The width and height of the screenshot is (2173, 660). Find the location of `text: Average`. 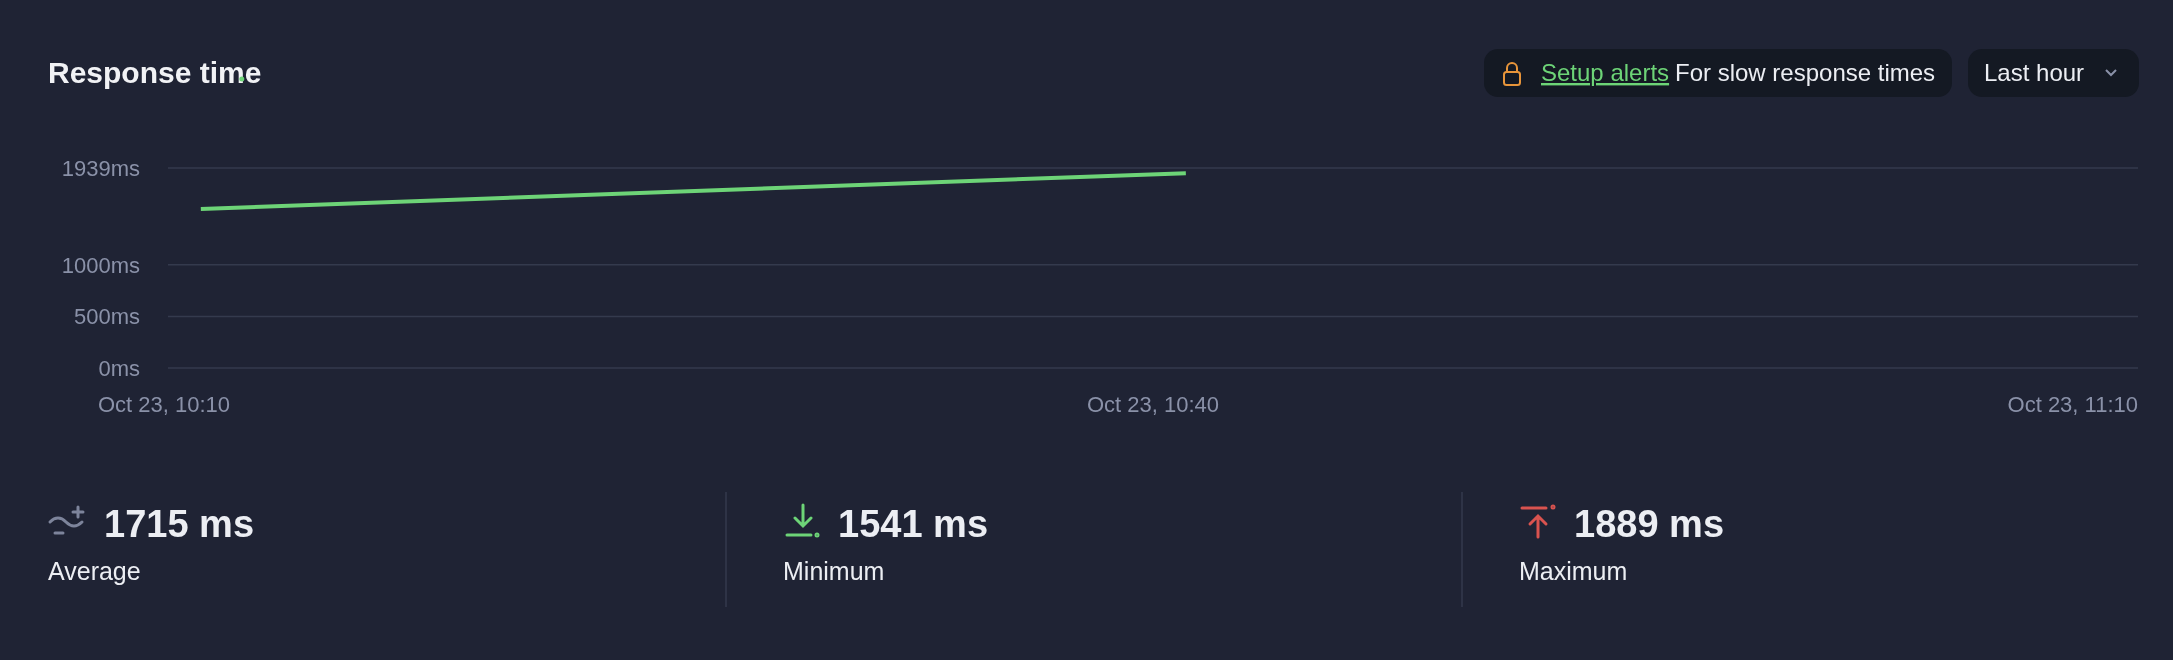

text: Average is located at coordinates (94, 571).